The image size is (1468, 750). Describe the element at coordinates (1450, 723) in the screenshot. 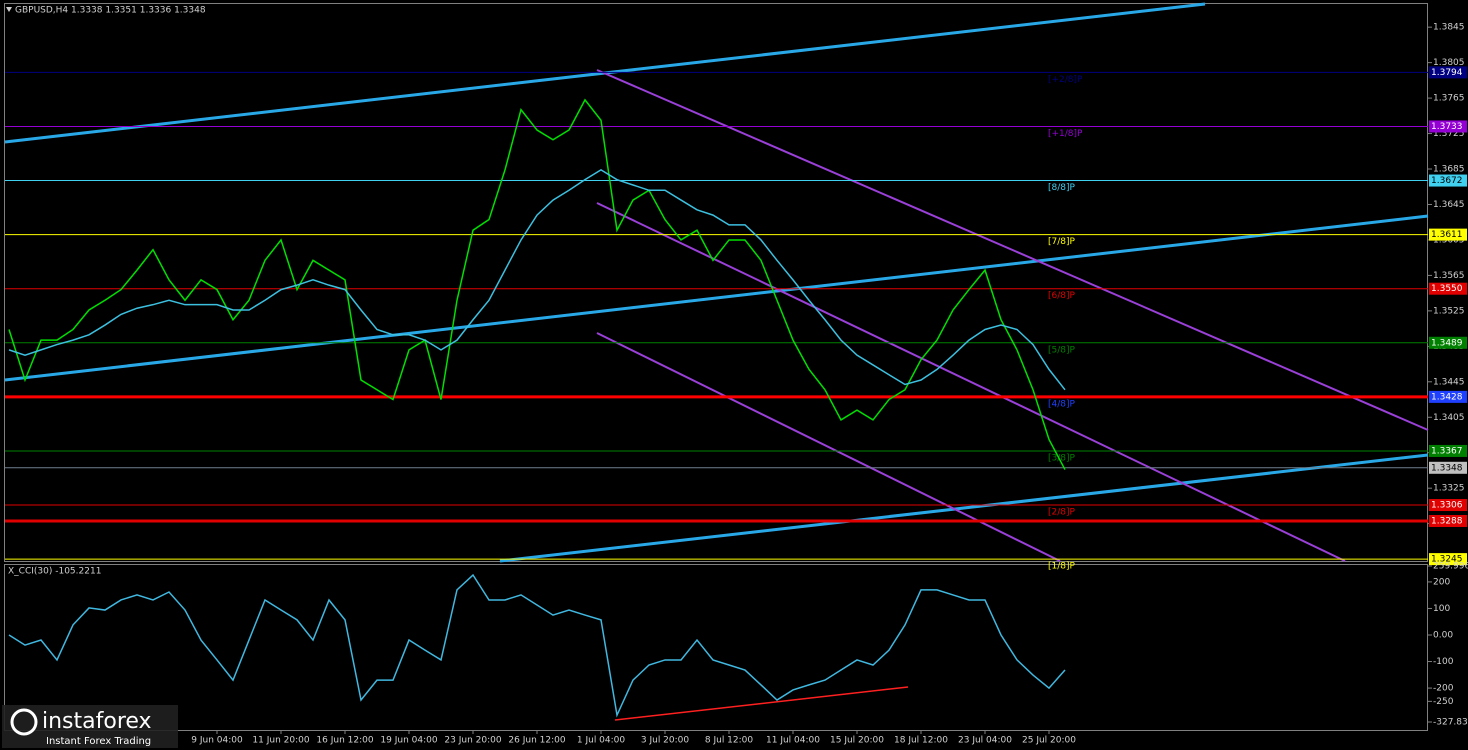

I see `y-tick-label: -327.8322` at that location.